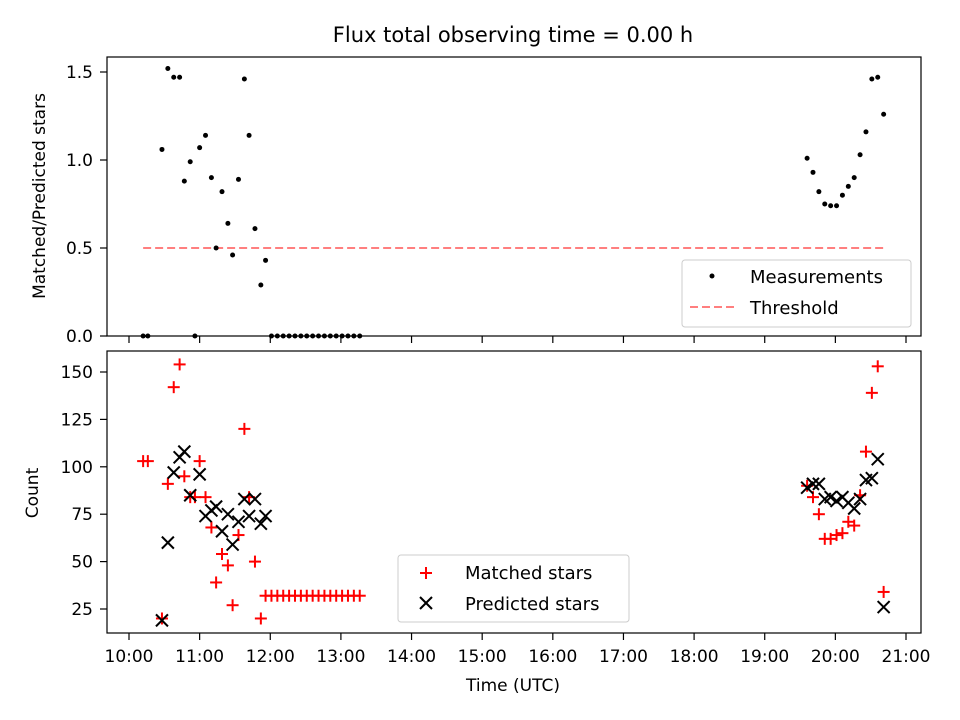  What do you see at coordinates (77, 420) in the screenshot?
I see `bottom-y-tick-label: 125` at bounding box center [77, 420].